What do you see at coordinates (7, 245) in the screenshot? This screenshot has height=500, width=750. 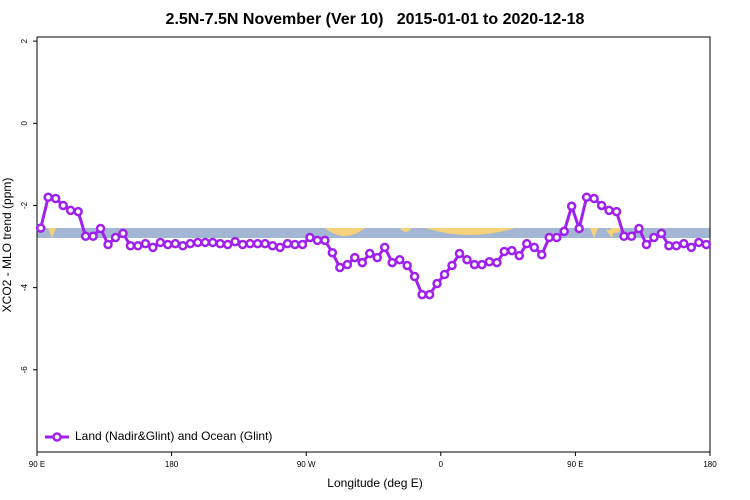 I see `y-axis-label: XCO2 - MLO trend (ppm)` at bounding box center [7, 245].